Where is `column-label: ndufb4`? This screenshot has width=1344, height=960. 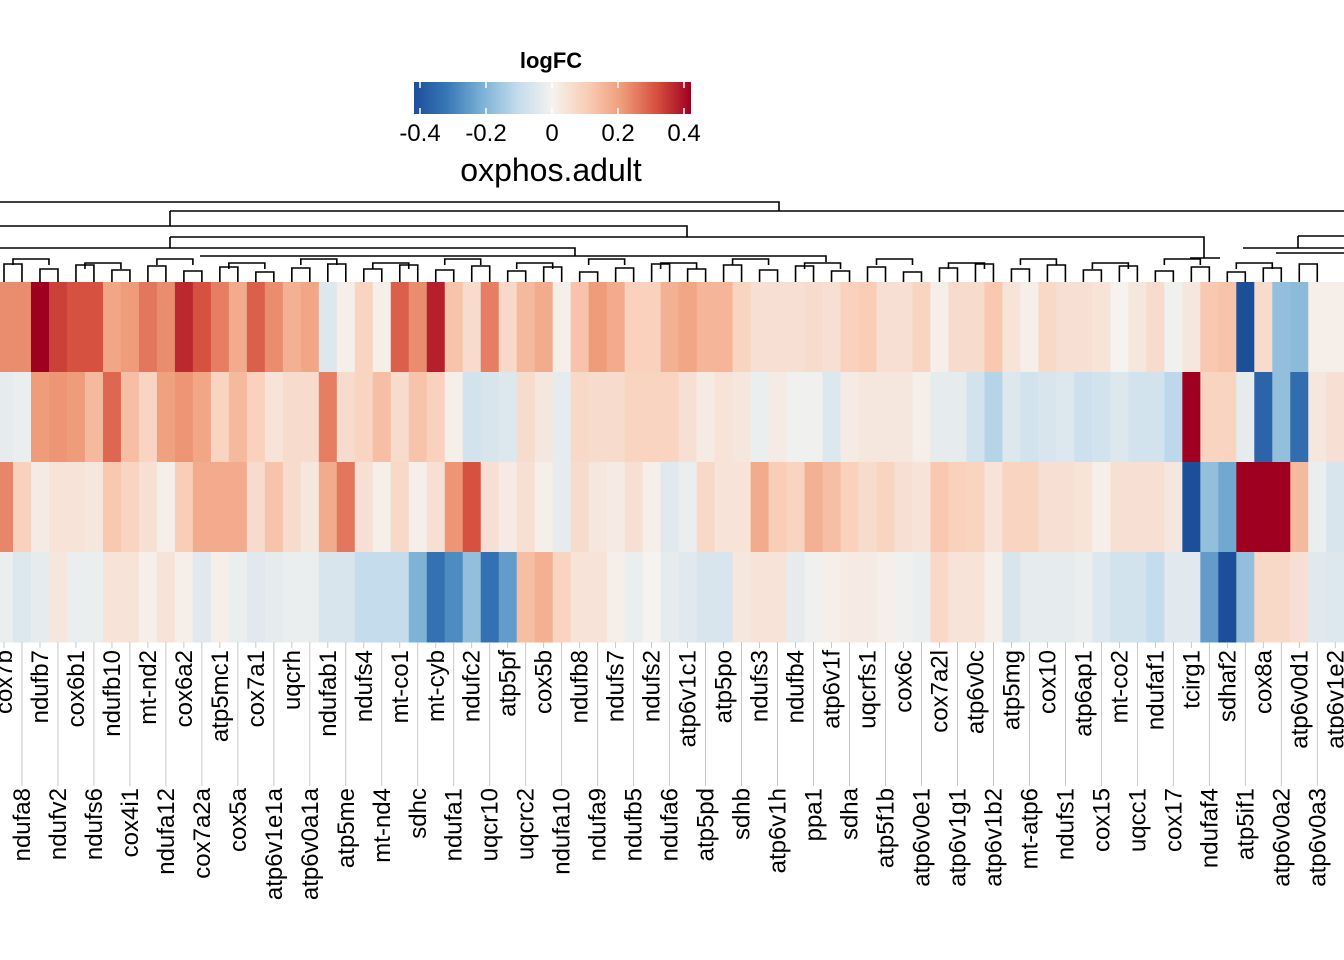 column-label: ndufb4 is located at coordinates (796, 686).